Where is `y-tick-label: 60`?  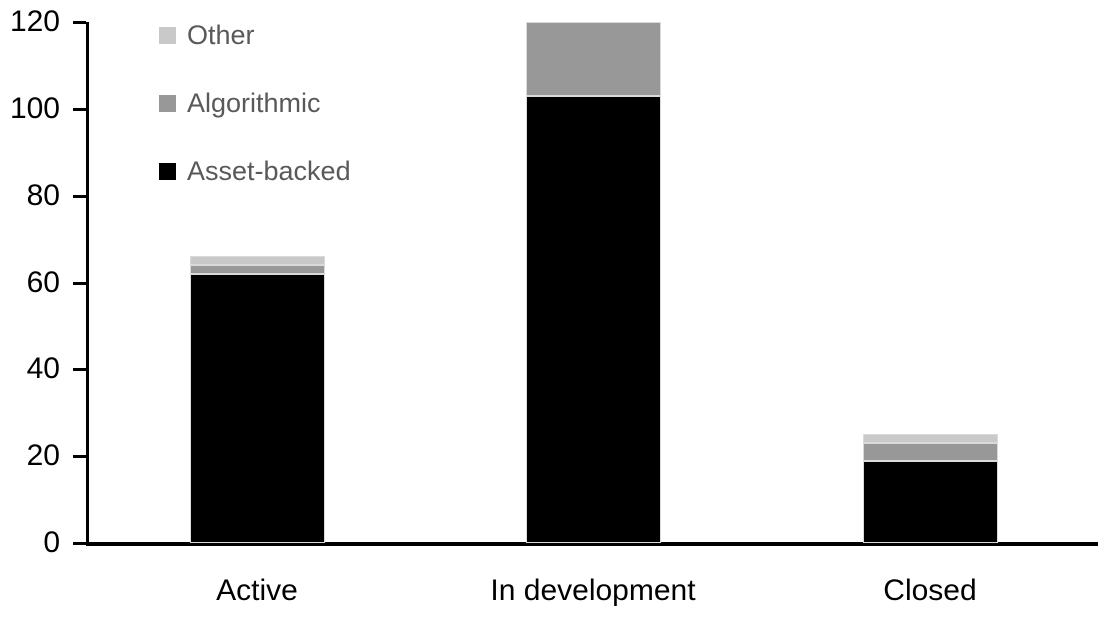
y-tick-label: 60 is located at coordinates (43, 282).